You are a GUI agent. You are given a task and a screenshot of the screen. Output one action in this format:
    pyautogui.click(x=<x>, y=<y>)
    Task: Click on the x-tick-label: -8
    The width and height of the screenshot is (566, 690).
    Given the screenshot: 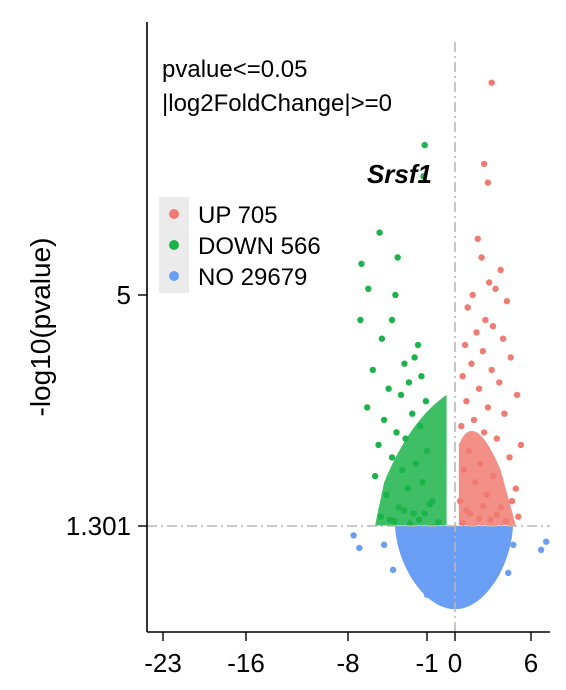 What is the action you would take?
    pyautogui.click(x=347, y=663)
    